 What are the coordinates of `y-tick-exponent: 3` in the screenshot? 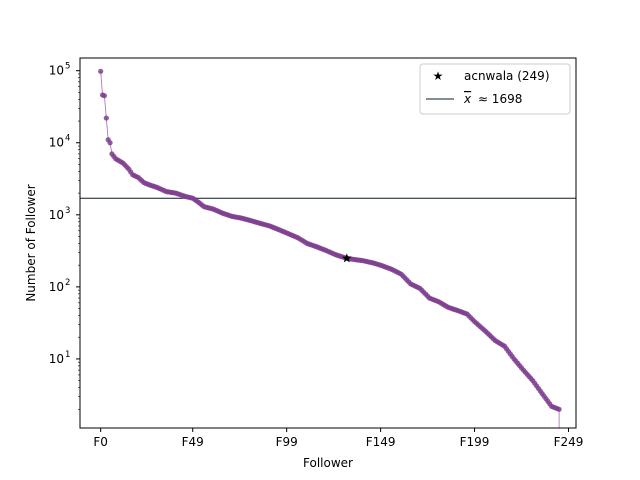 It's located at (67, 211).